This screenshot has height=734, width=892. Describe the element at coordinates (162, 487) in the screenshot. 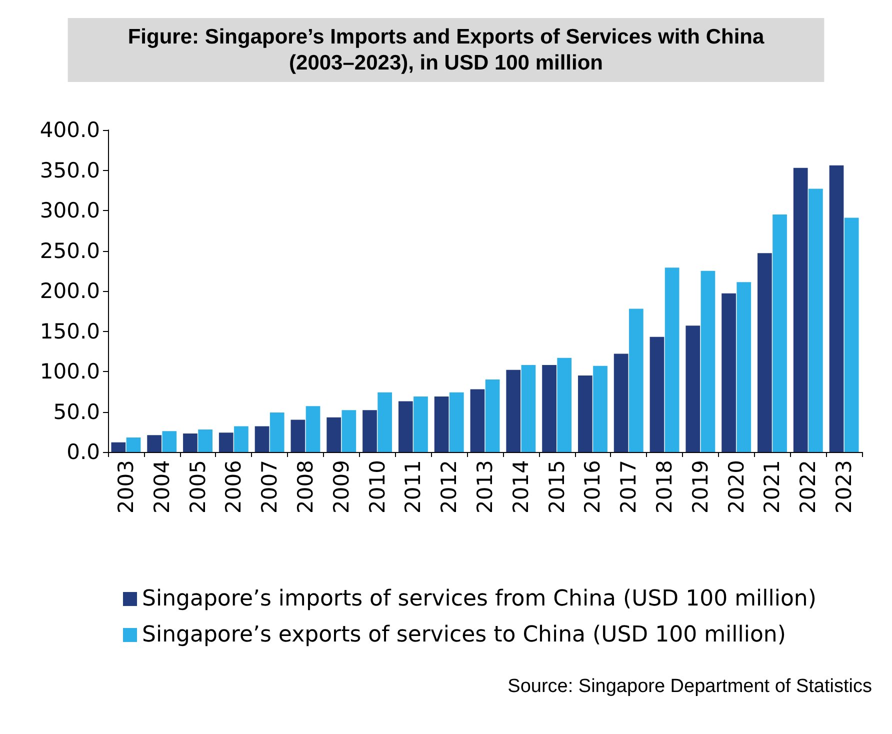

I see `x-tick-label: 2004` at that location.